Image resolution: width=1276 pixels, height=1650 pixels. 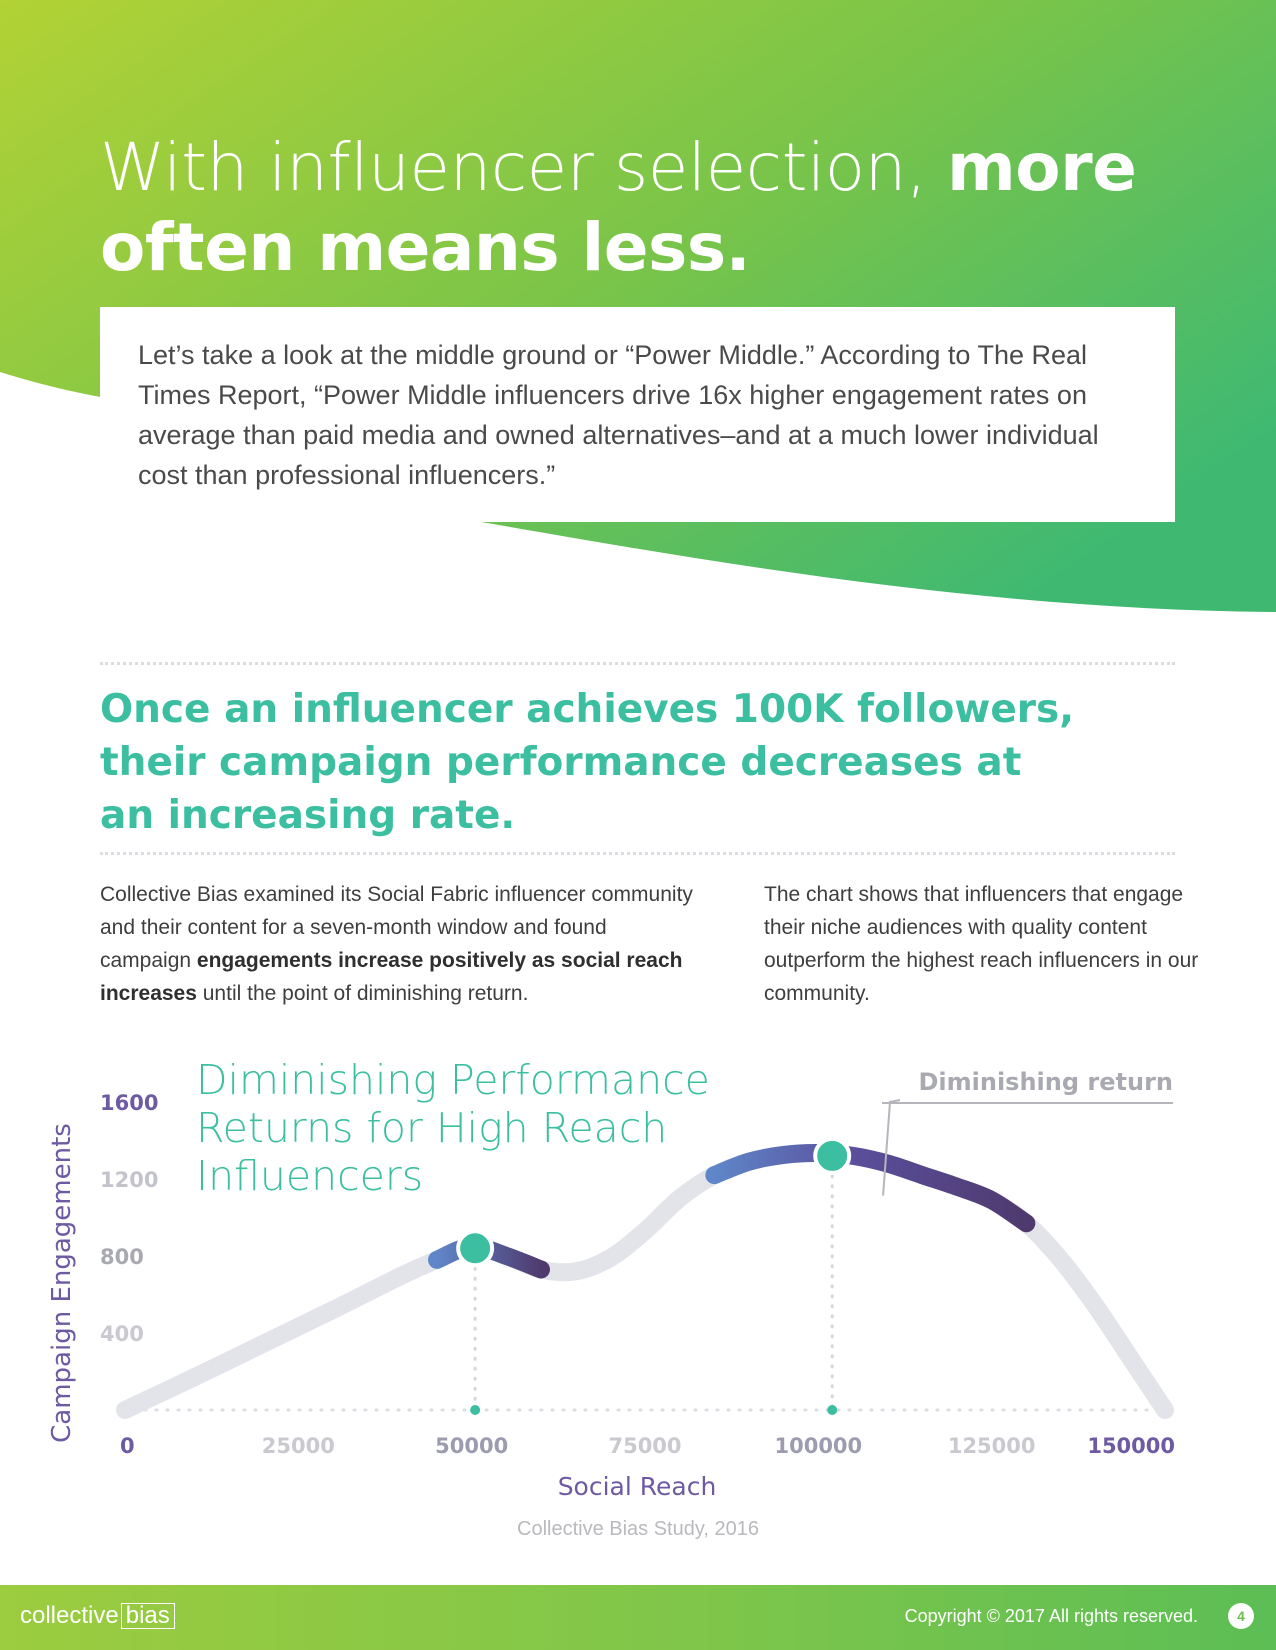 I want to click on annotation-label: Diminishing return, so click(x=1045, y=1082).